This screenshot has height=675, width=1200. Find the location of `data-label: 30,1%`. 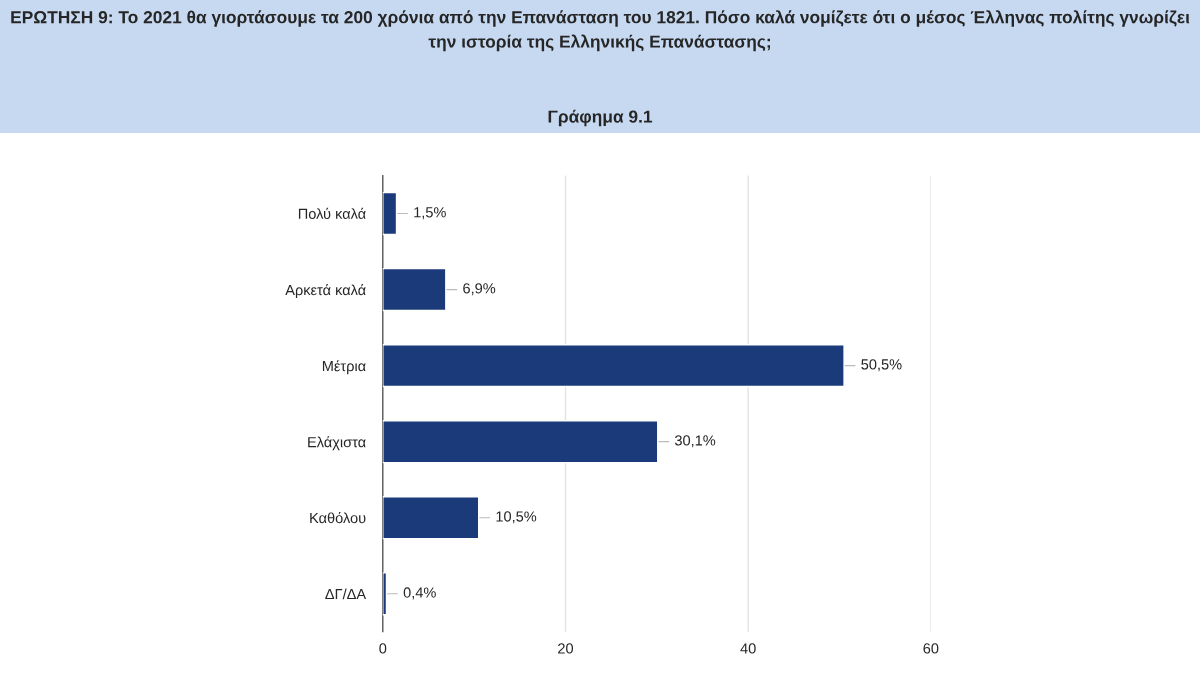

data-label: 30,1% is located at coordinates (695, 441).